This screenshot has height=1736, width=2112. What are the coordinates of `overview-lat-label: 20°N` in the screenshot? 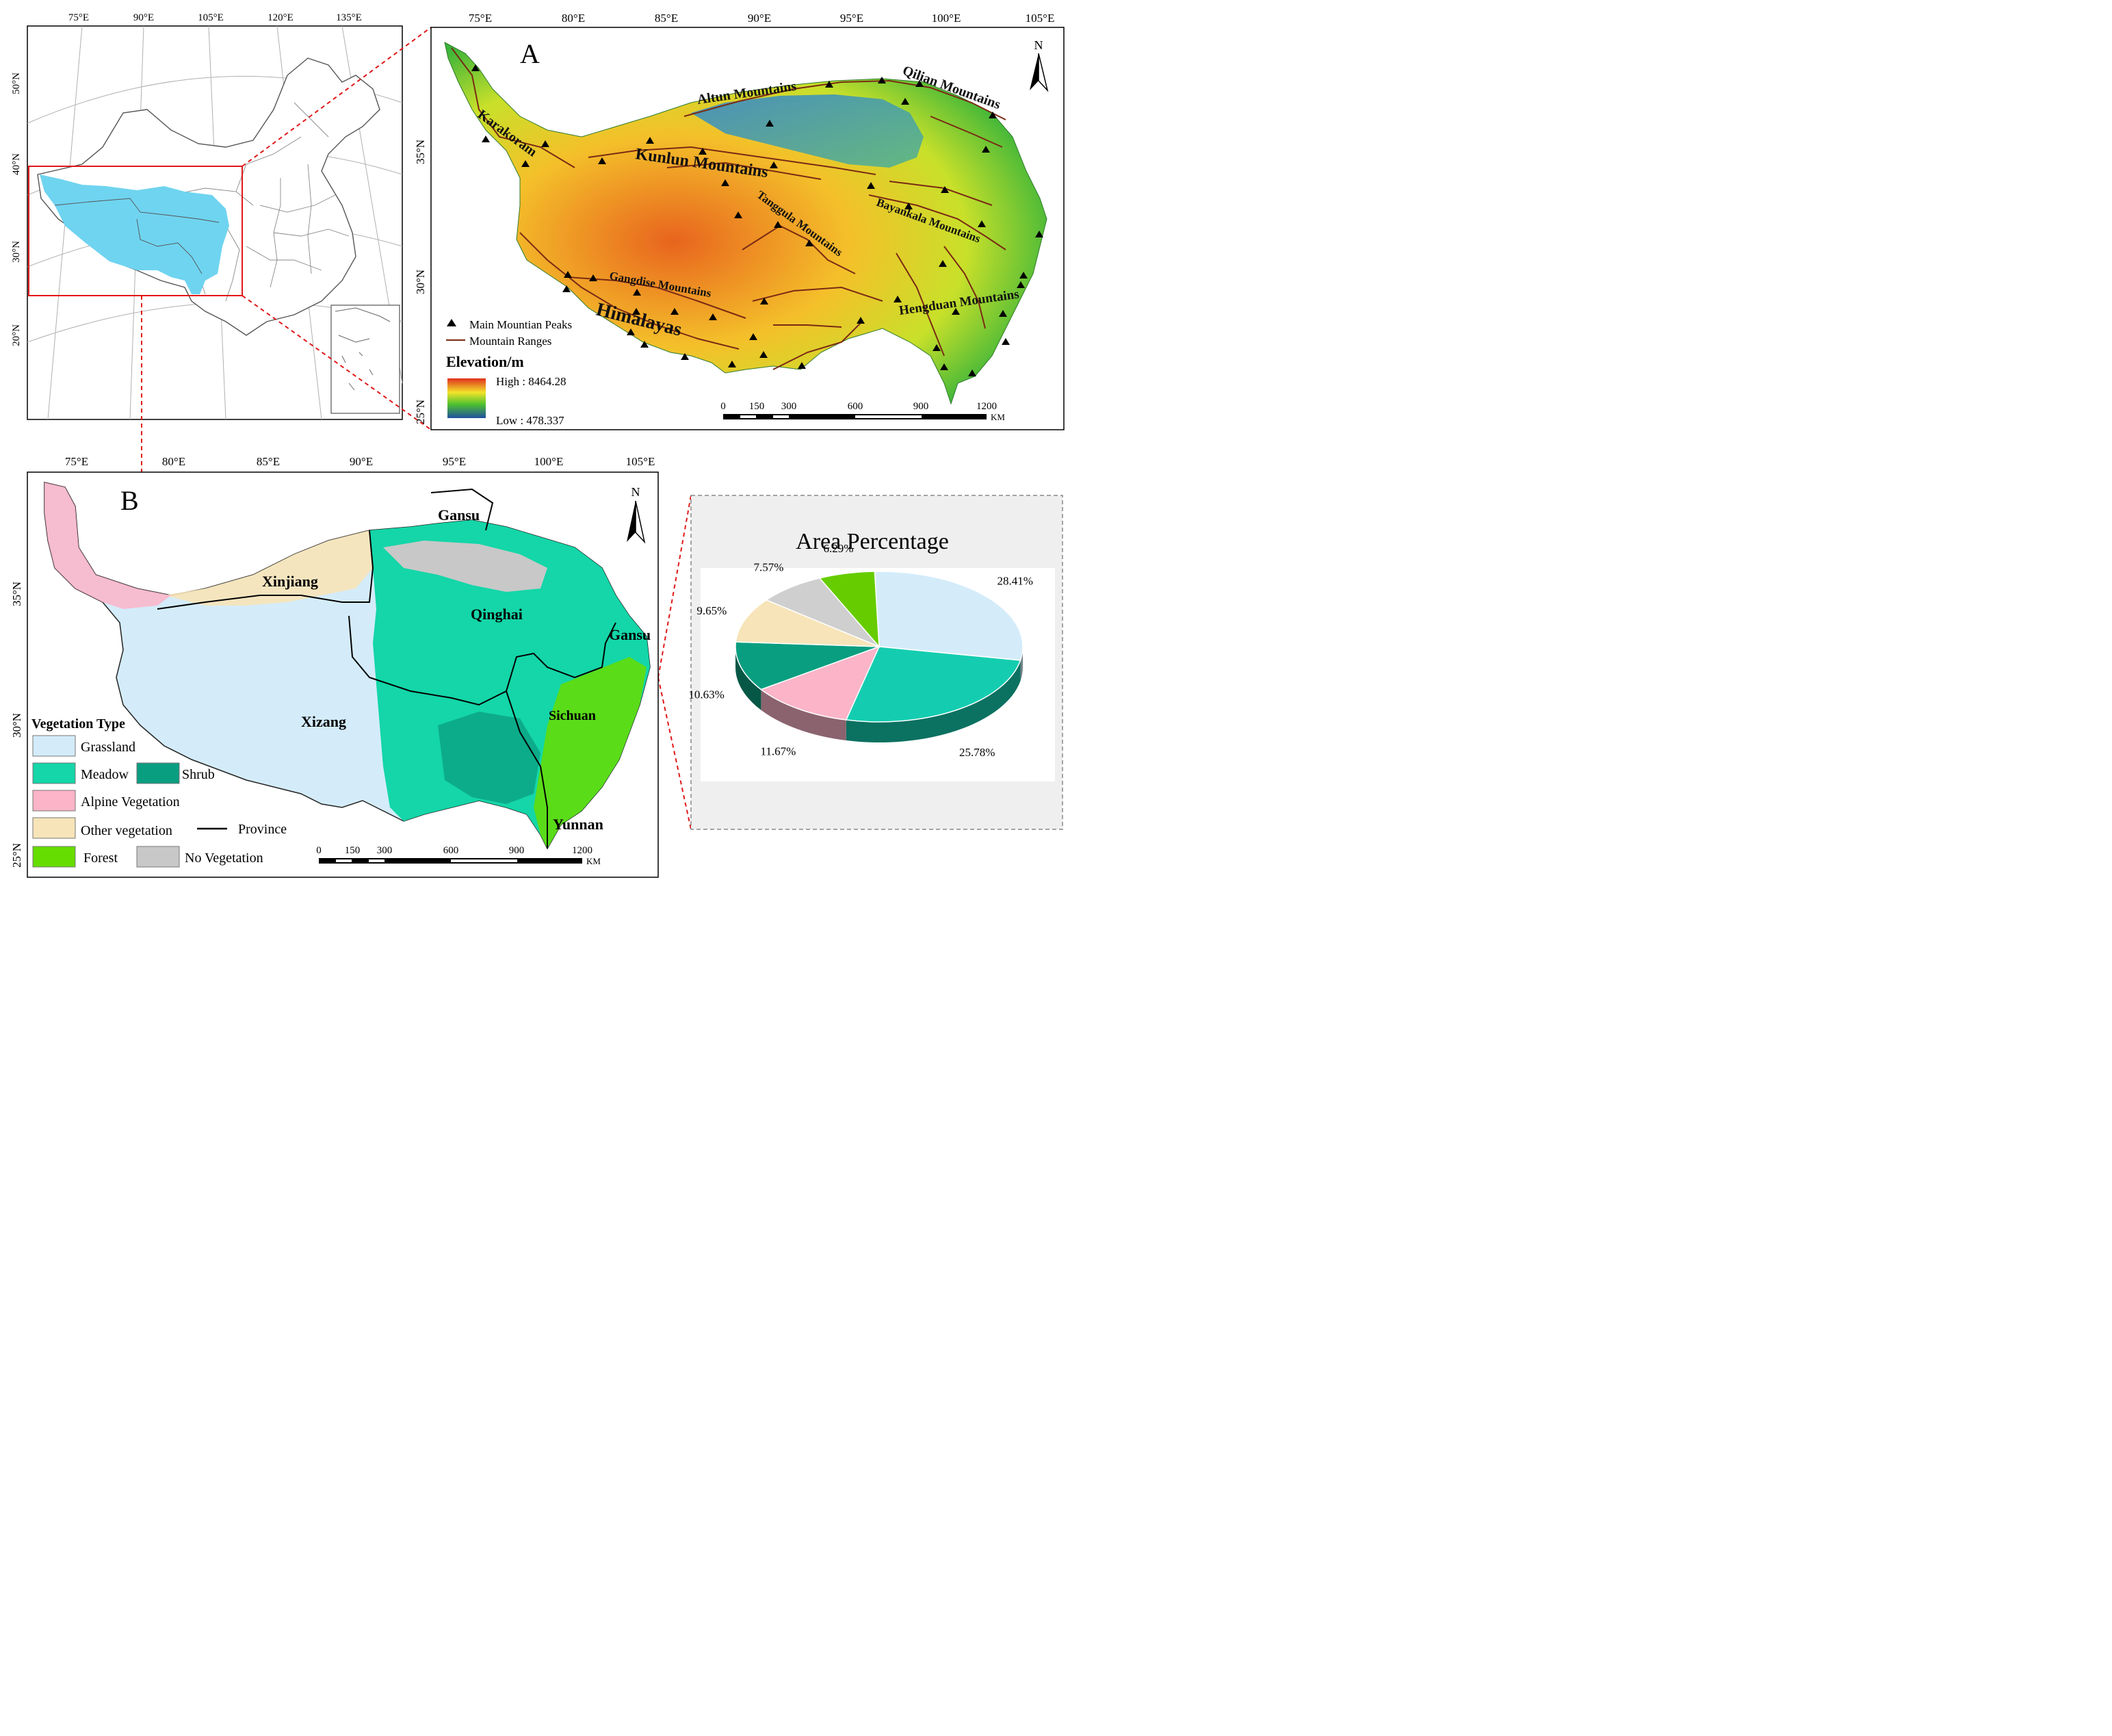 It's located at (16, 335).